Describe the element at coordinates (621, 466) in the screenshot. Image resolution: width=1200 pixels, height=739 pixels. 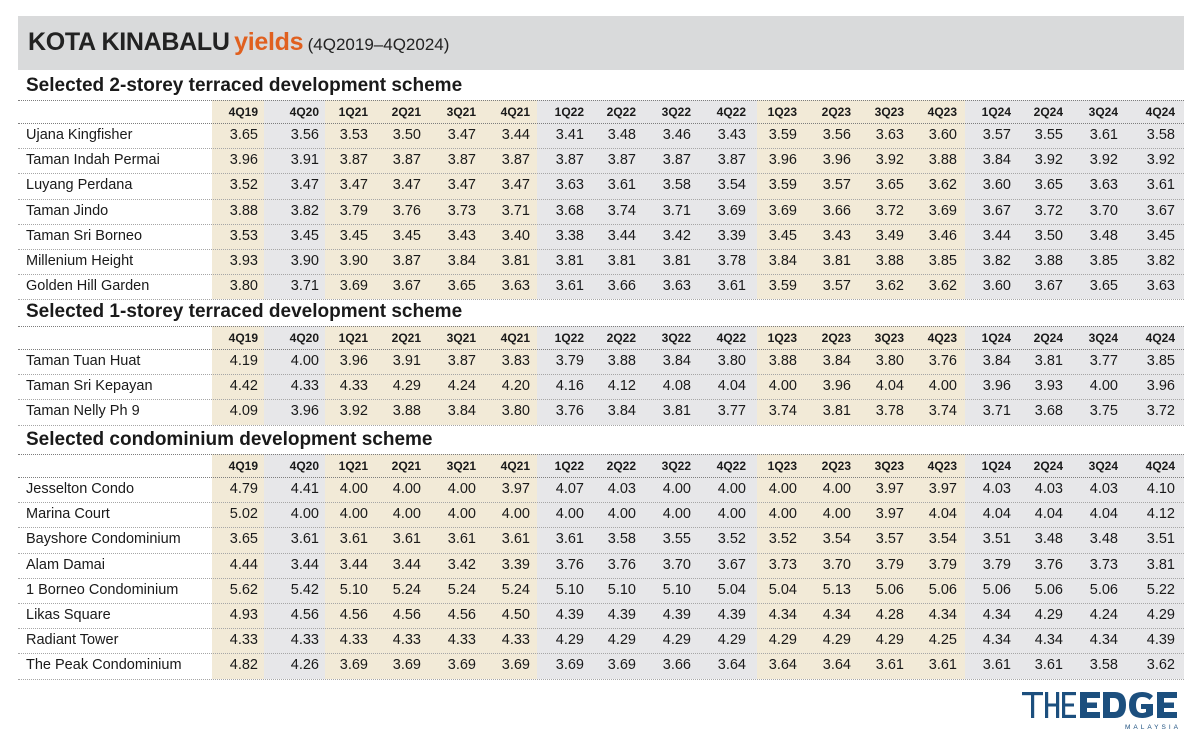
I see `column-header: 2Q22` at that location.